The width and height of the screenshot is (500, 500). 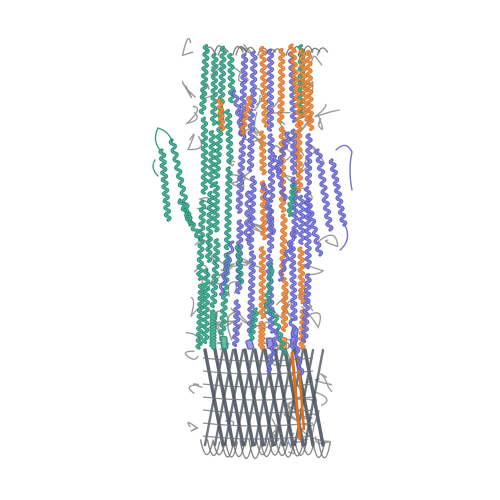 What do you see at coordinates (258, 411) in the screenshot?
I see `barrel-hoop` at bounding box center [258, 411].